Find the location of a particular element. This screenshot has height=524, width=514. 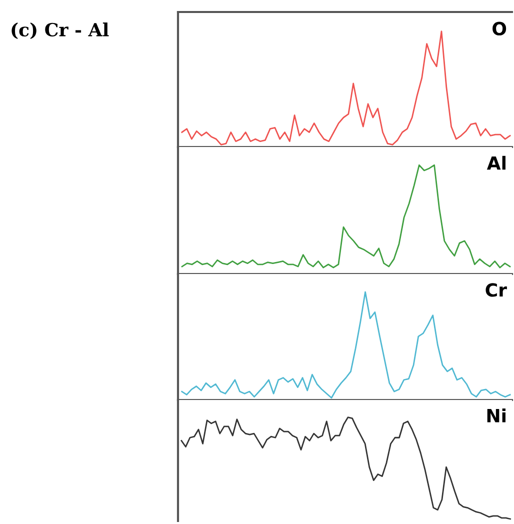

text: Cr is located at coordinates (496, 290).